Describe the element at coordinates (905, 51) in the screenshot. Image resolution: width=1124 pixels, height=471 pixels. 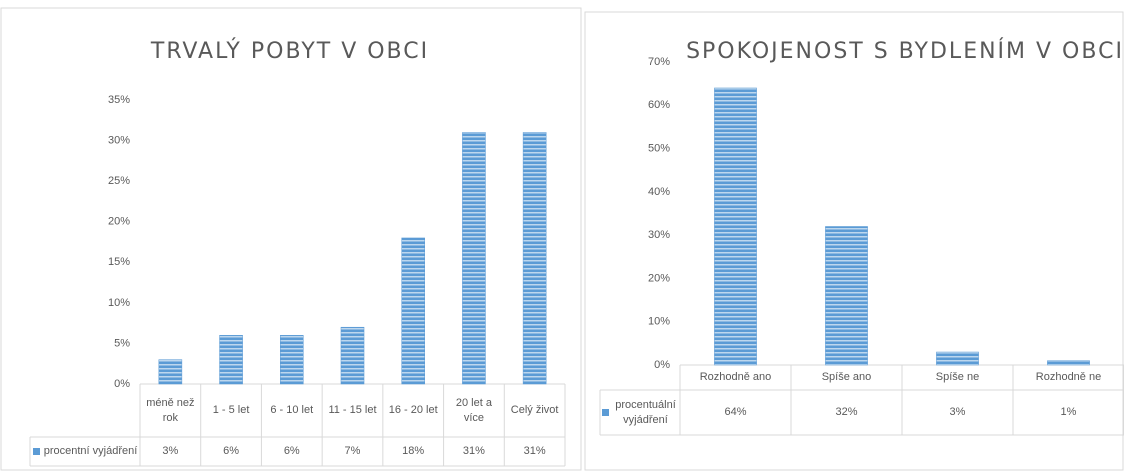
I see `chart-title: SPOKOJENOST S BYDLENÍM V OBCI` at that location.